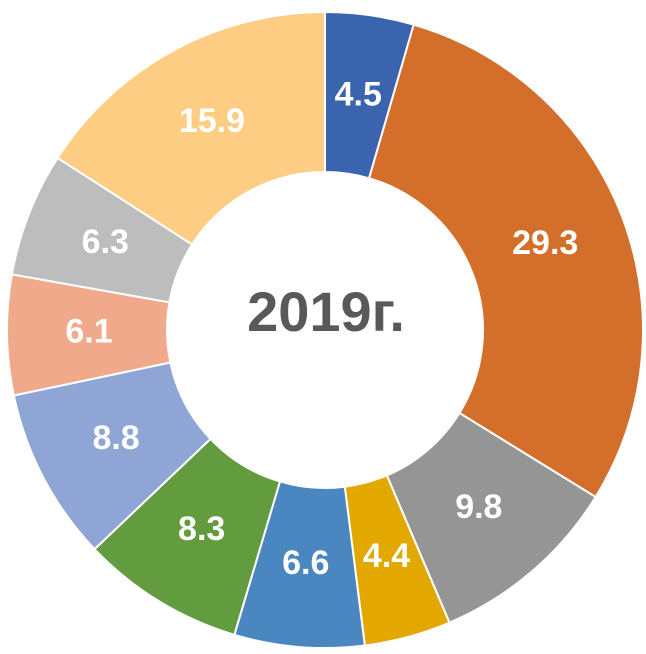 Image resolution: width=646 pixels, height=654 pixels. What do you see at coordinates (545, 243) in the screenshot?
I see `value-label: 29.3` at bounding box center [545, 243].